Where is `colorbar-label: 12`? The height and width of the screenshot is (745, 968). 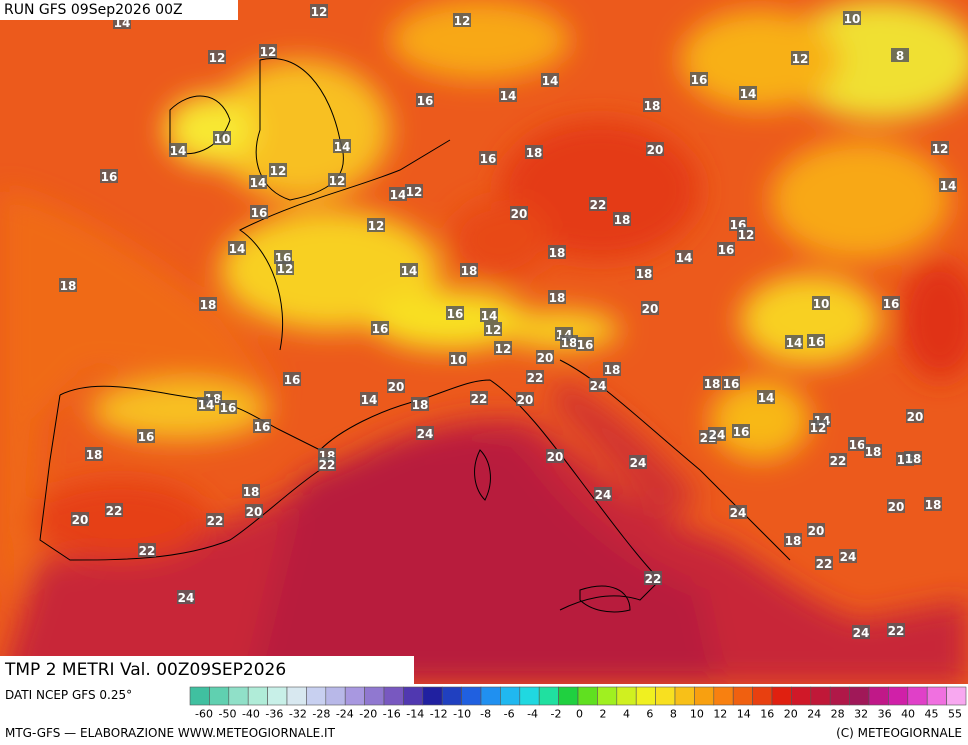 colorbar-label: 12 is located at coordinates (720, 714).